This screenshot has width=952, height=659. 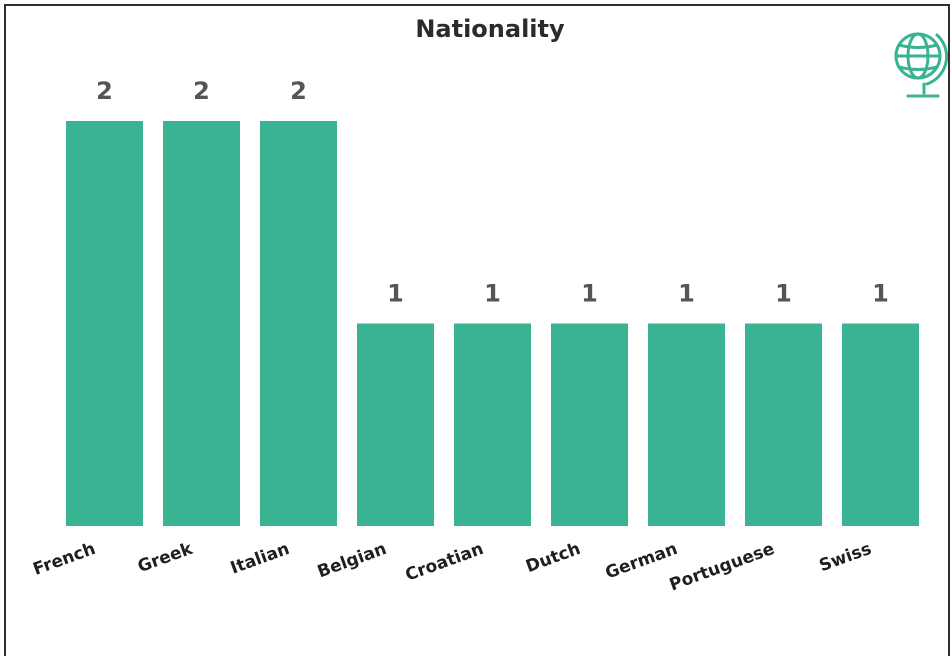 What do you see at coordinates (722, 567) in the screenshot?
I see `x-tick-label-portuguese: Portuguese` at bounding box center [722, 567].